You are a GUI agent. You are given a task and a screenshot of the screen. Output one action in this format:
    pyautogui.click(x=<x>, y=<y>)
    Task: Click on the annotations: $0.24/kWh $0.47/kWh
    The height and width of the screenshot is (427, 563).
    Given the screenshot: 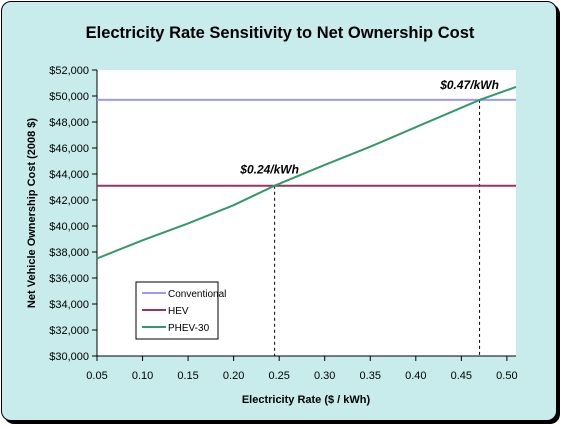 What is the action you would take?
    pyautogui.click(x=369, y=127)
    